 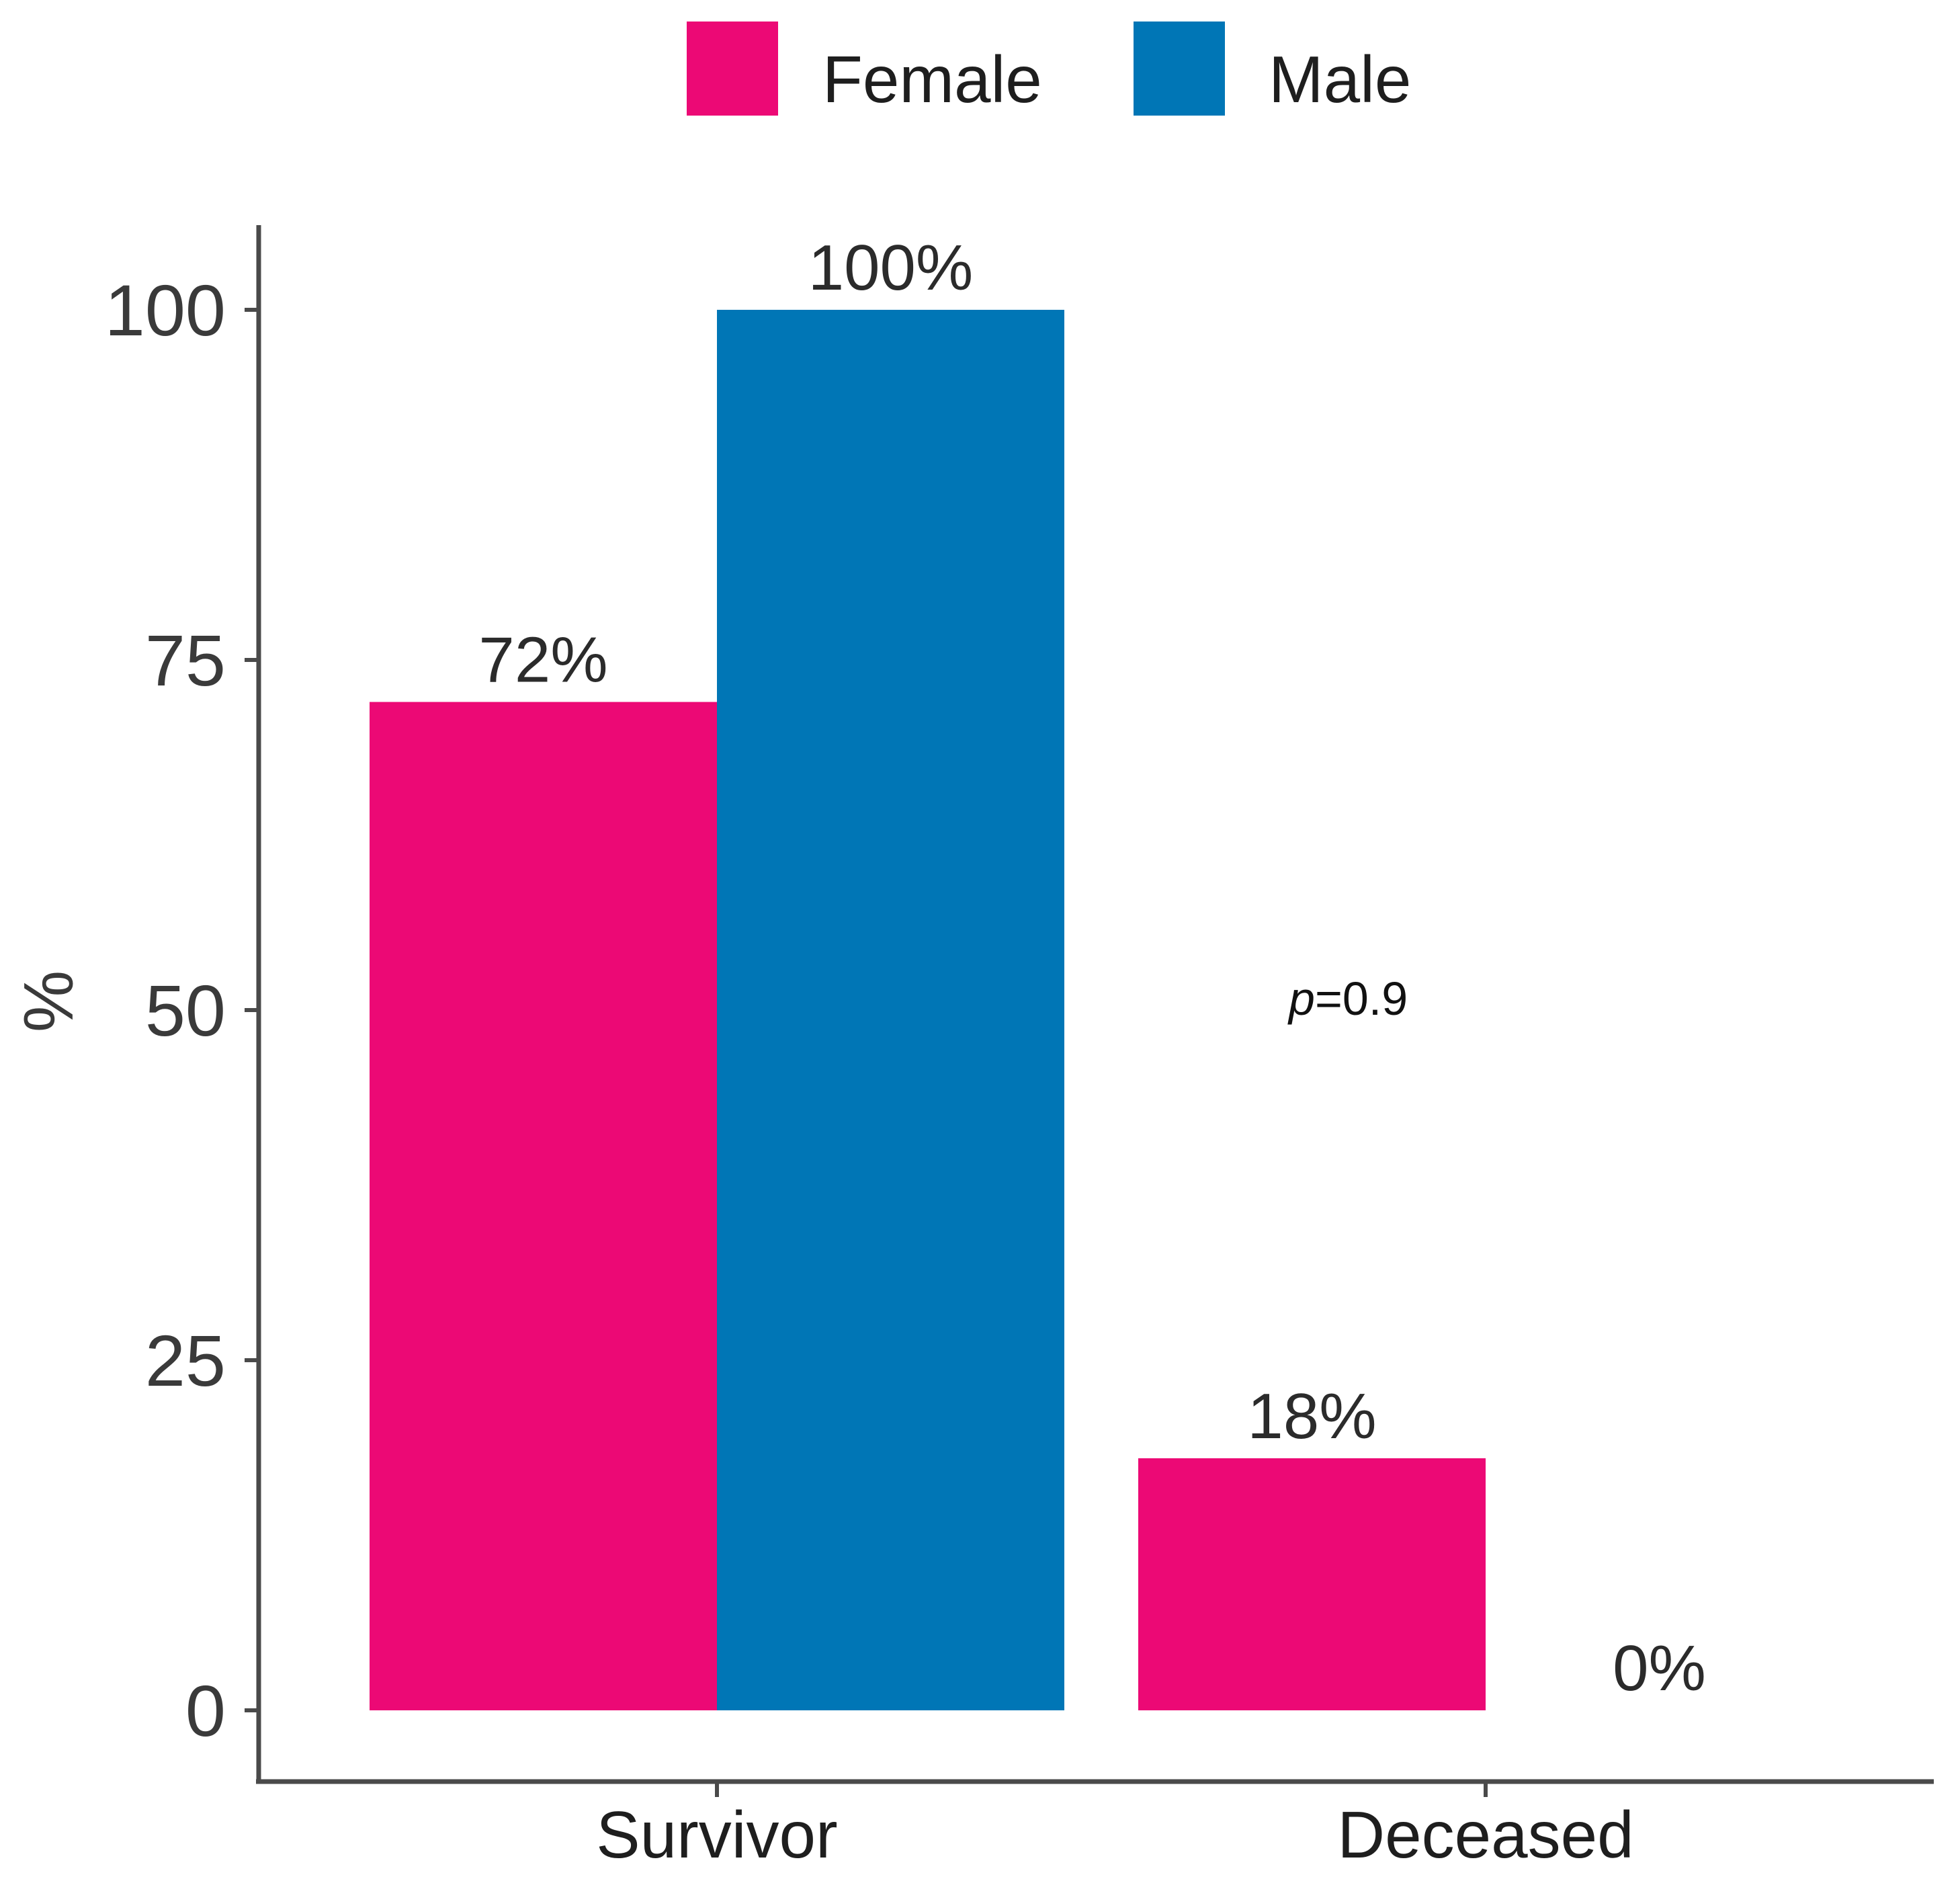 I want to click on y-tick-label: 25, so click(x=185, y=1360).